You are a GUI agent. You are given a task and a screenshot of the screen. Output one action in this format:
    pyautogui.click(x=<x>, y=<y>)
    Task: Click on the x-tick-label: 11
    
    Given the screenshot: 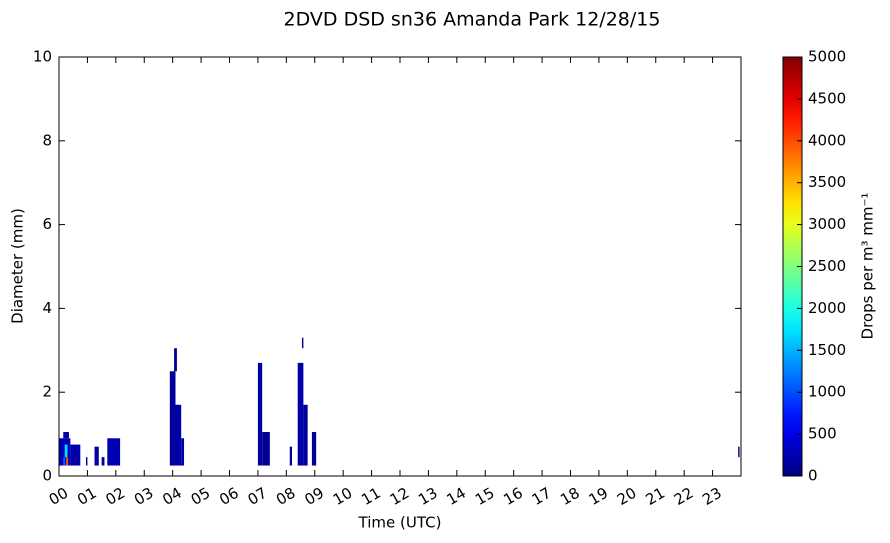 What is the action you would take?
    pyautogui.click(x=371, y=496)
    